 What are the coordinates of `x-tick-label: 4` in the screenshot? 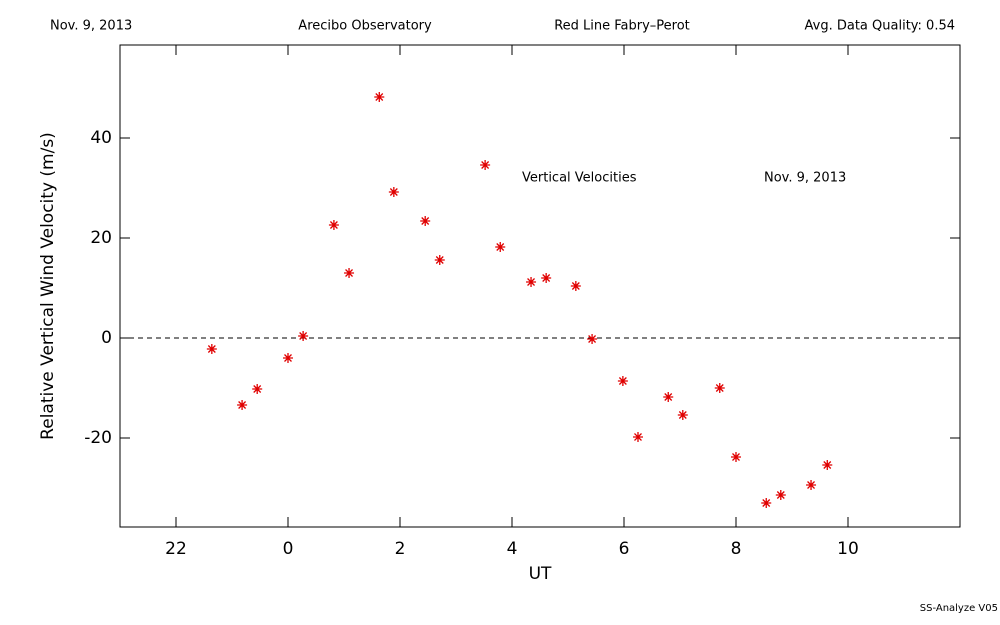 It's located at (512, 549).